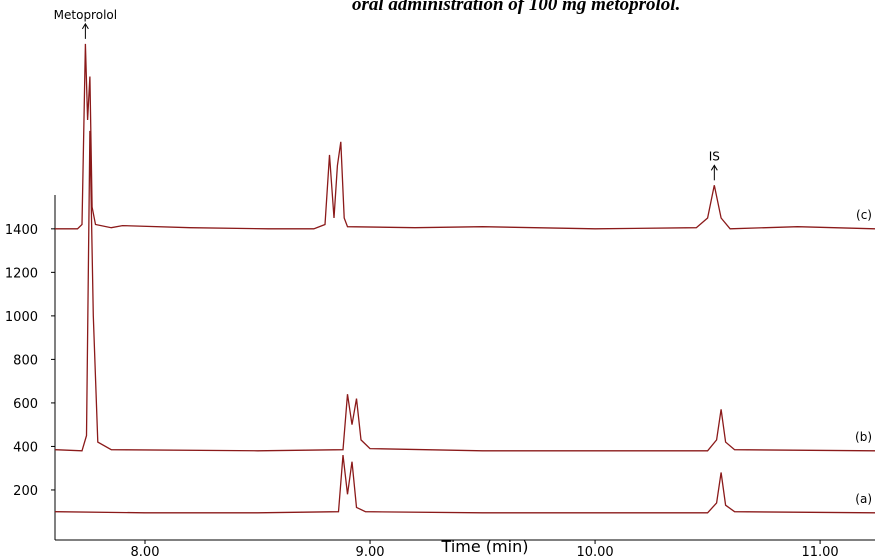 Image resolution: width=875 pixels, height=558 pixels. What do you see at coordinates (863, 437) in the screenshot?
I see `trace-label: (b)` at bounding box center [863, 437].